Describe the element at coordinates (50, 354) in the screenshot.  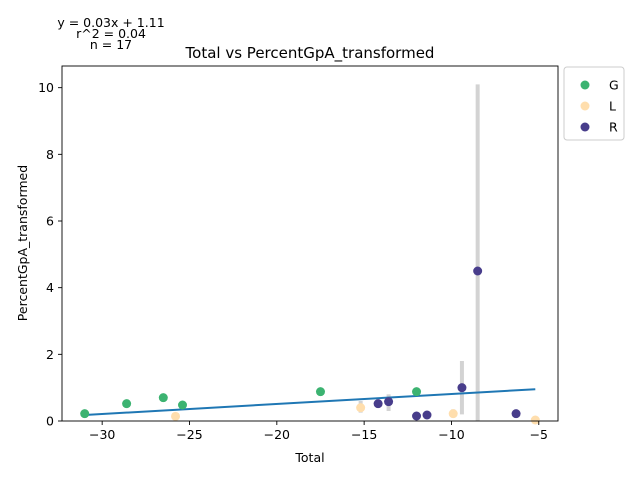
I see `y-tick-label: 2` at that location.